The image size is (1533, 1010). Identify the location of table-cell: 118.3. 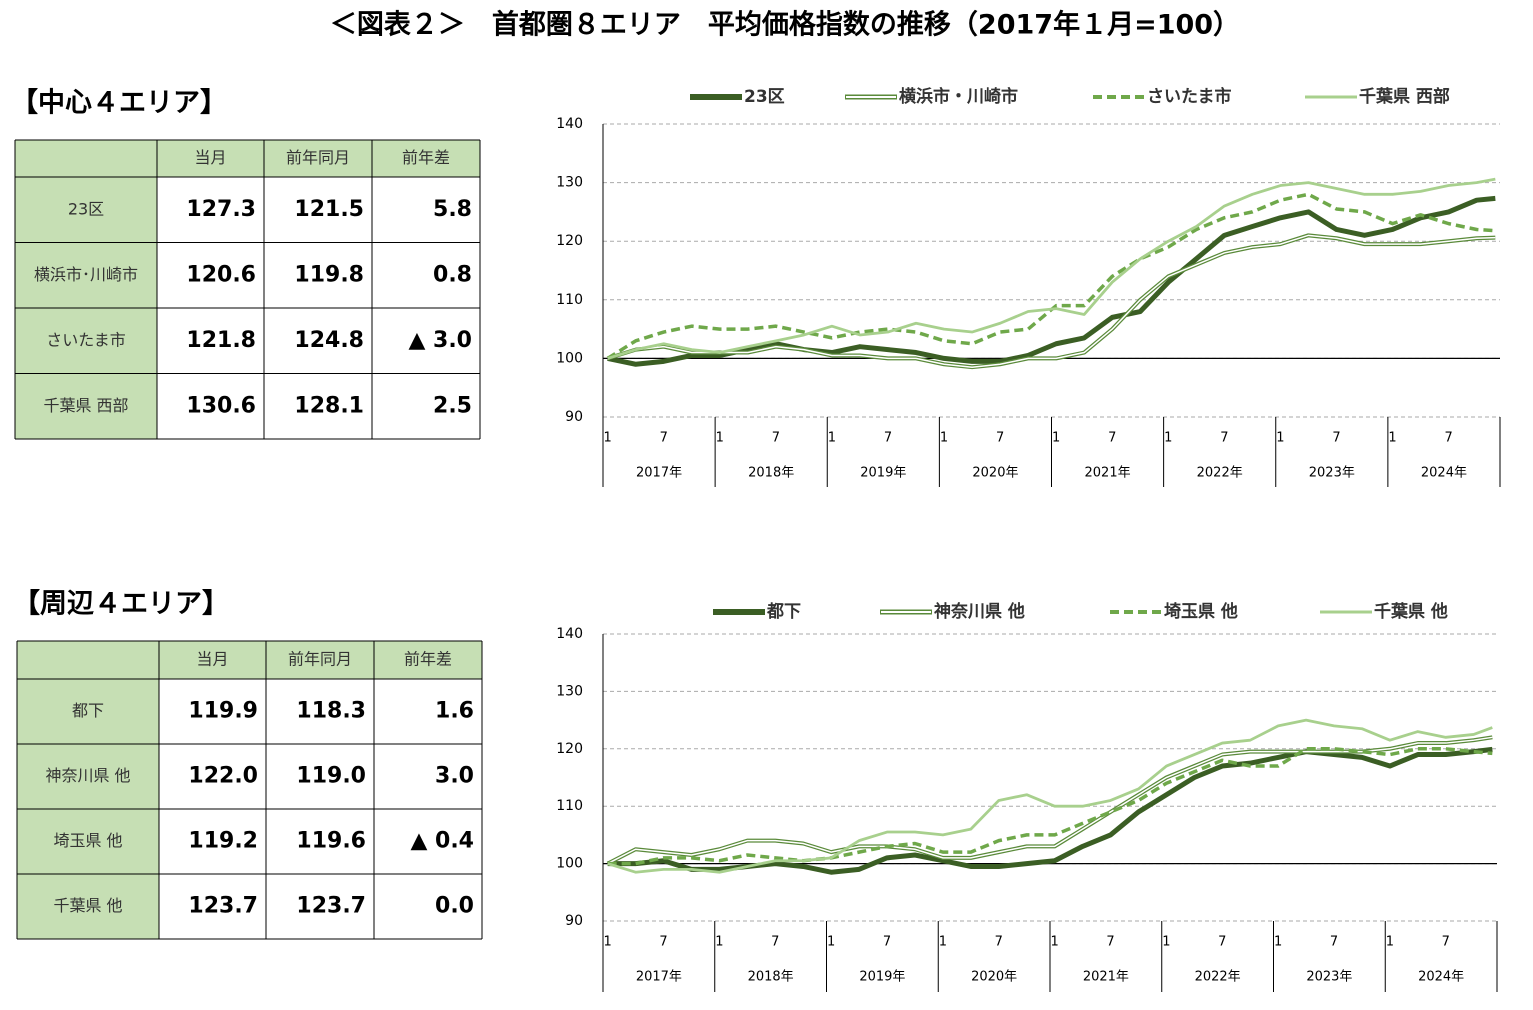
(331, 711).